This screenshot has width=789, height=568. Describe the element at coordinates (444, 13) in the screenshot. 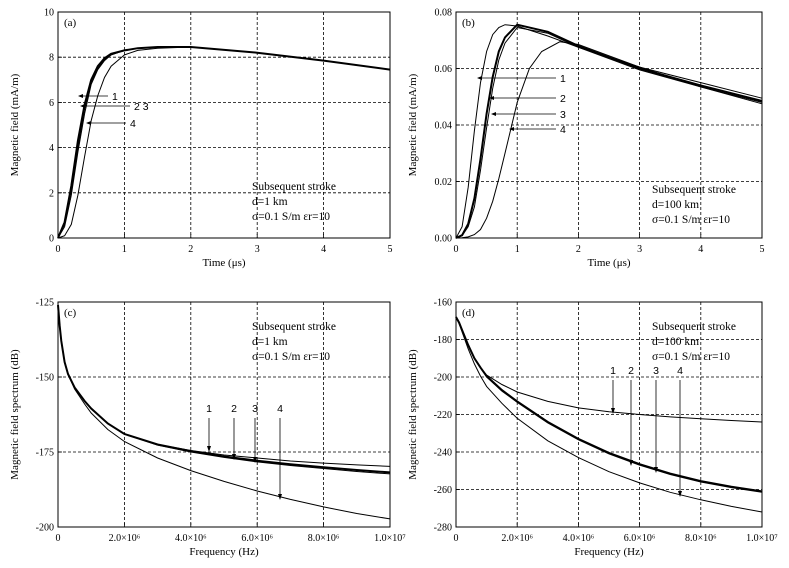

I see `y-tick-label: 0.08` at that location.